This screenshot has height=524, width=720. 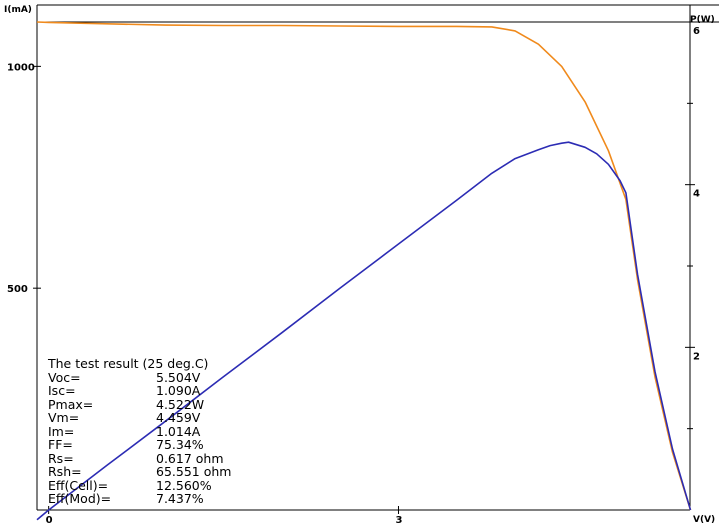 I want to click on result-row: Vm= 4.459V, so click(x=178, y=418).